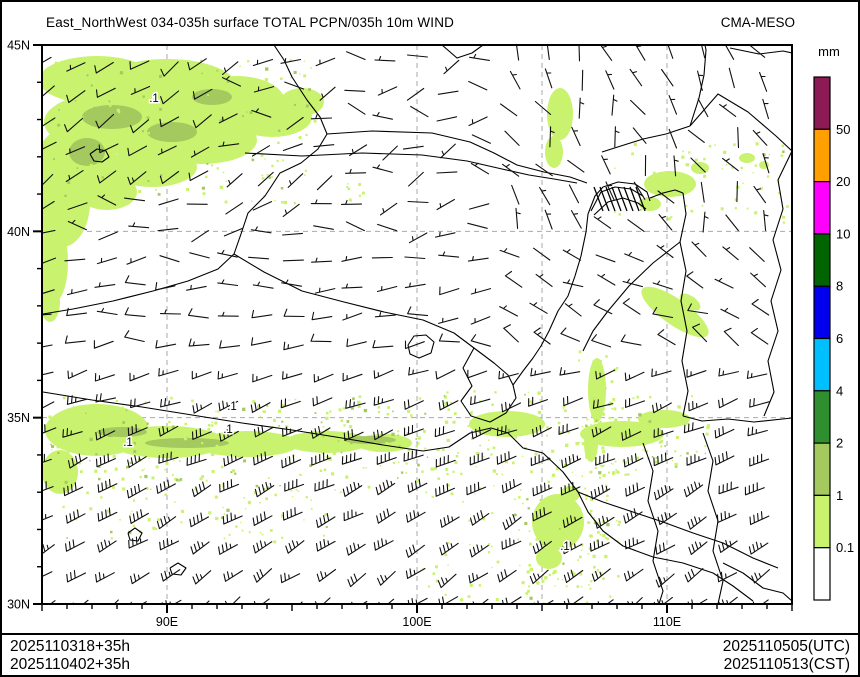  What do you see at coordinates (845, 338) in the screenshot?
I see `colorbar-labels: 50 20 10 8 6 4 2 1 0.1` at bounding box center [845, 338].